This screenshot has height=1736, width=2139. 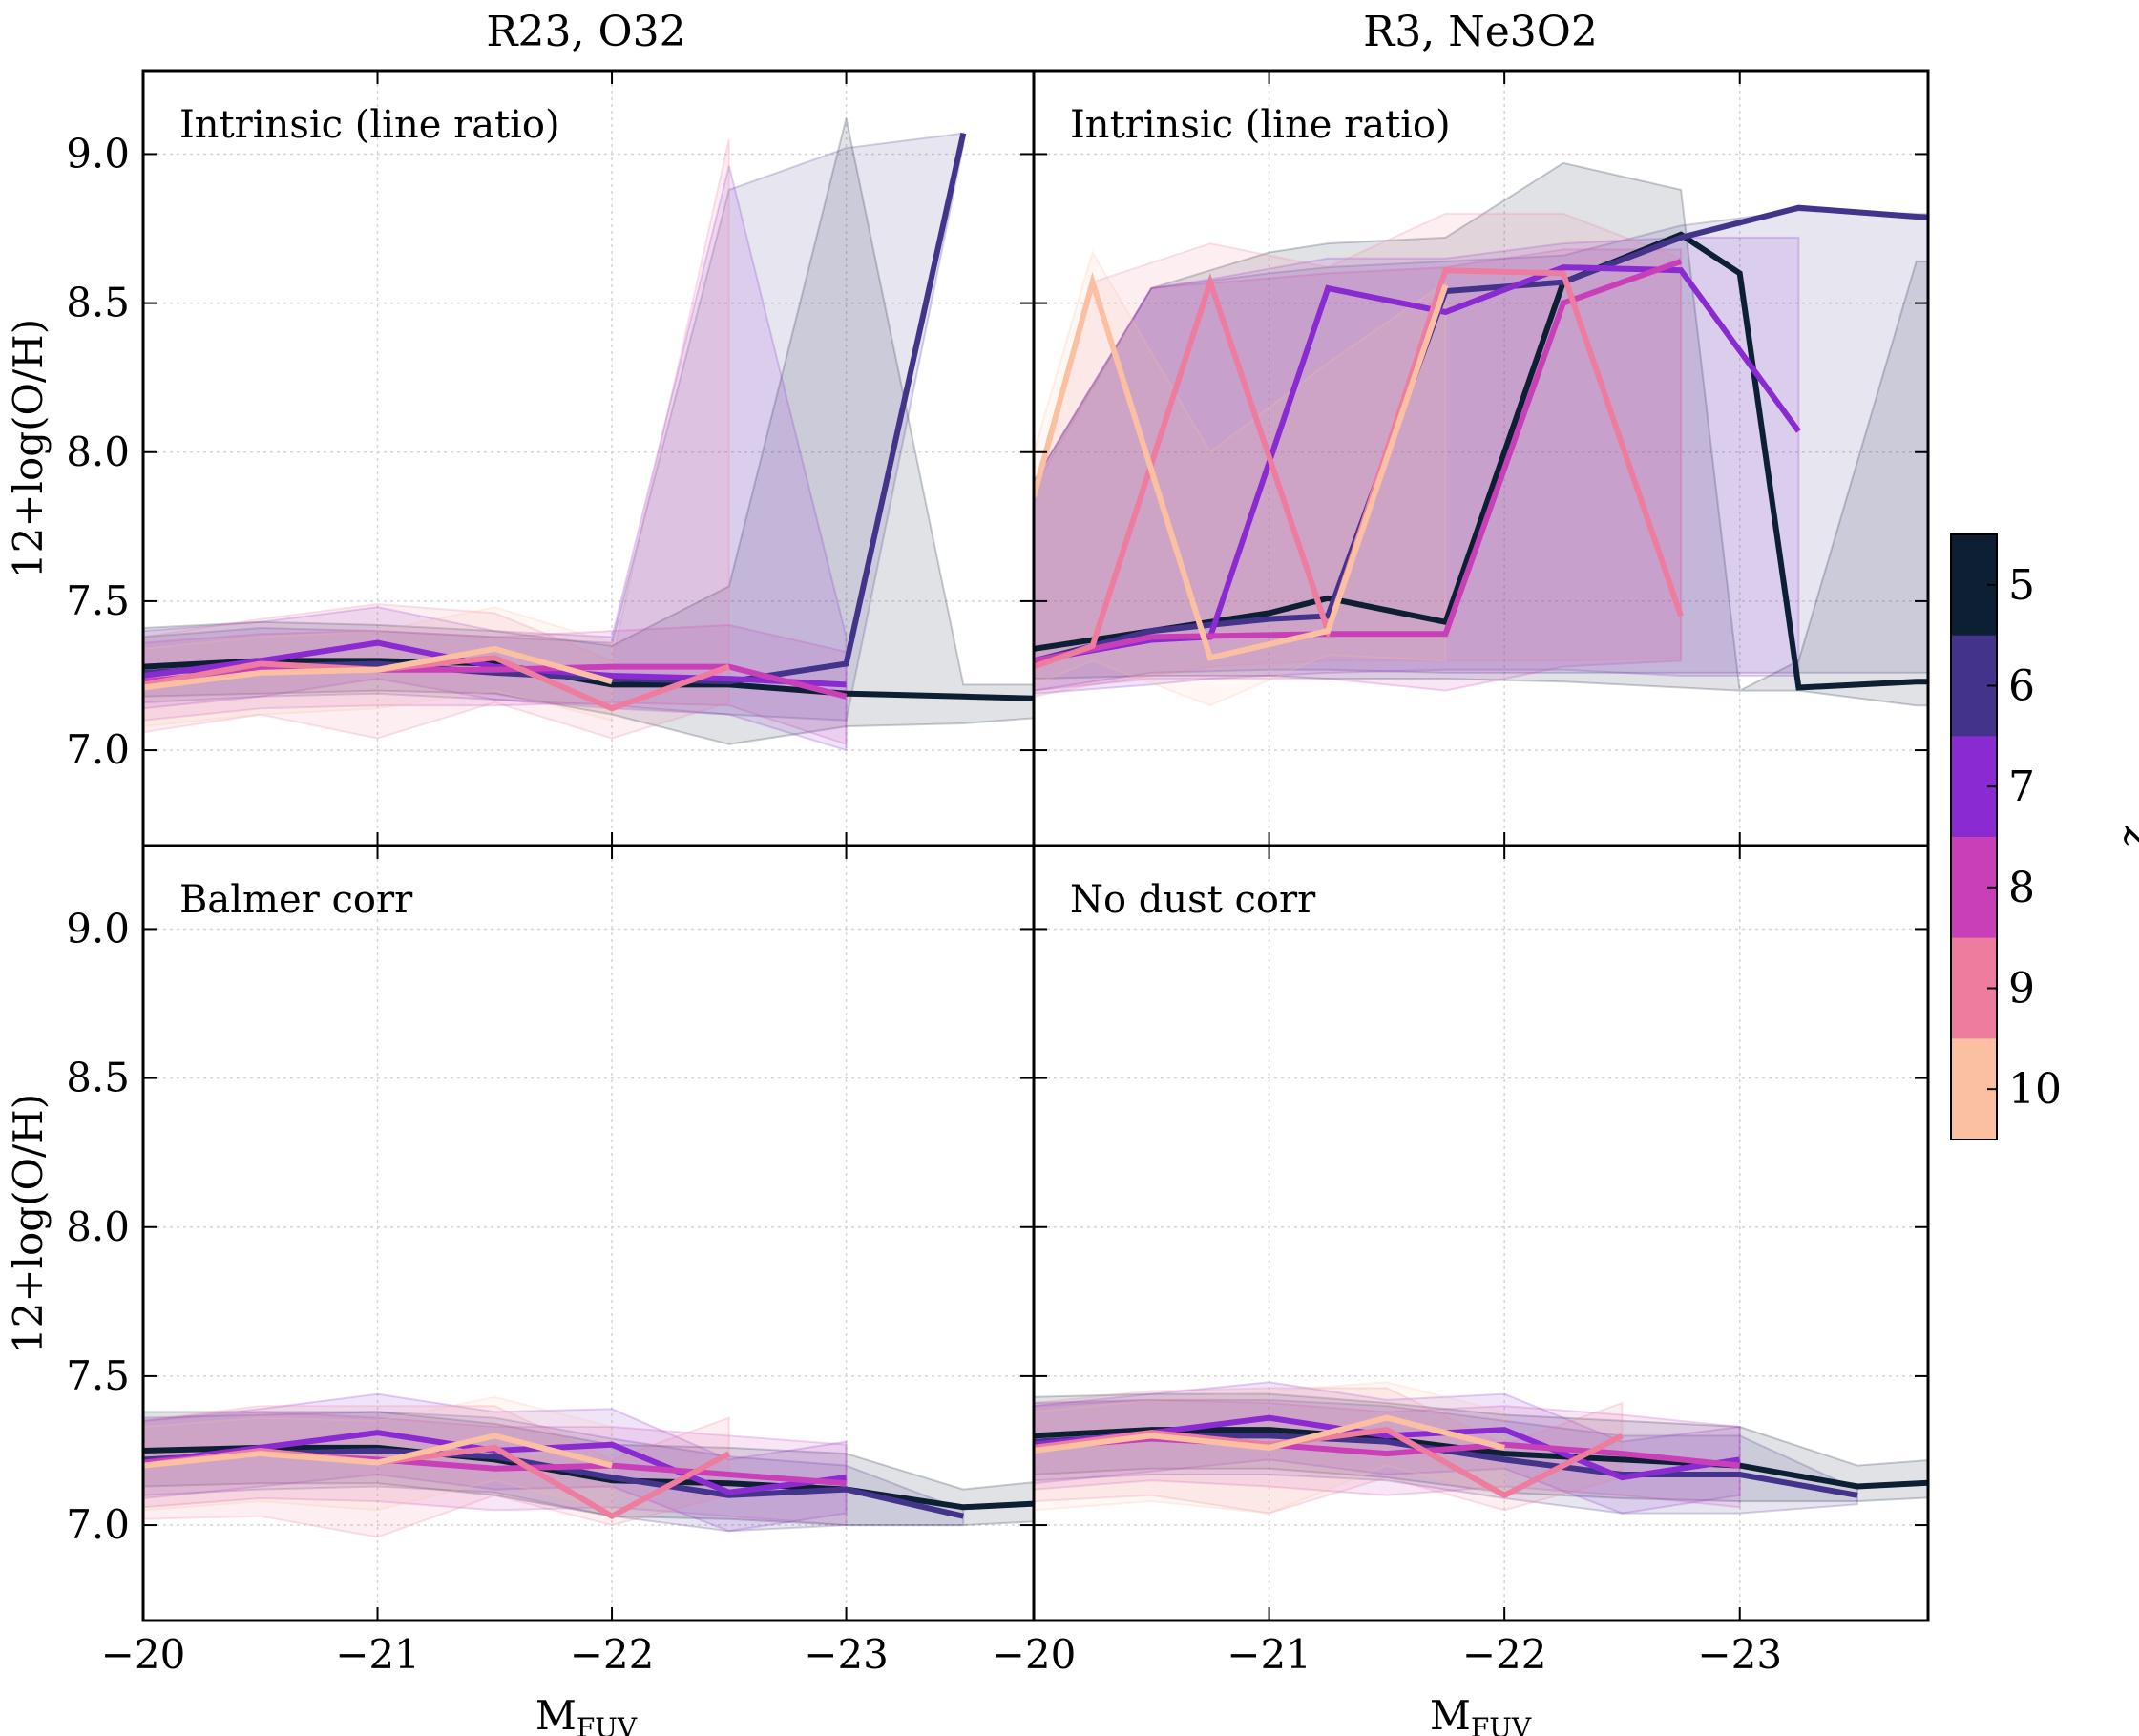 I want to click on xlabel-right-main: M, so click(x=1450, y=1714).